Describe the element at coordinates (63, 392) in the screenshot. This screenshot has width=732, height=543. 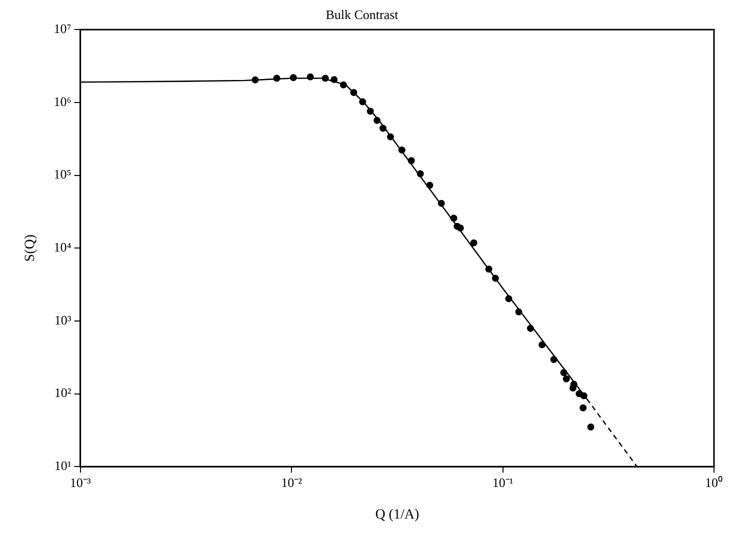
I see `y-tick-label: 10²` at that location.